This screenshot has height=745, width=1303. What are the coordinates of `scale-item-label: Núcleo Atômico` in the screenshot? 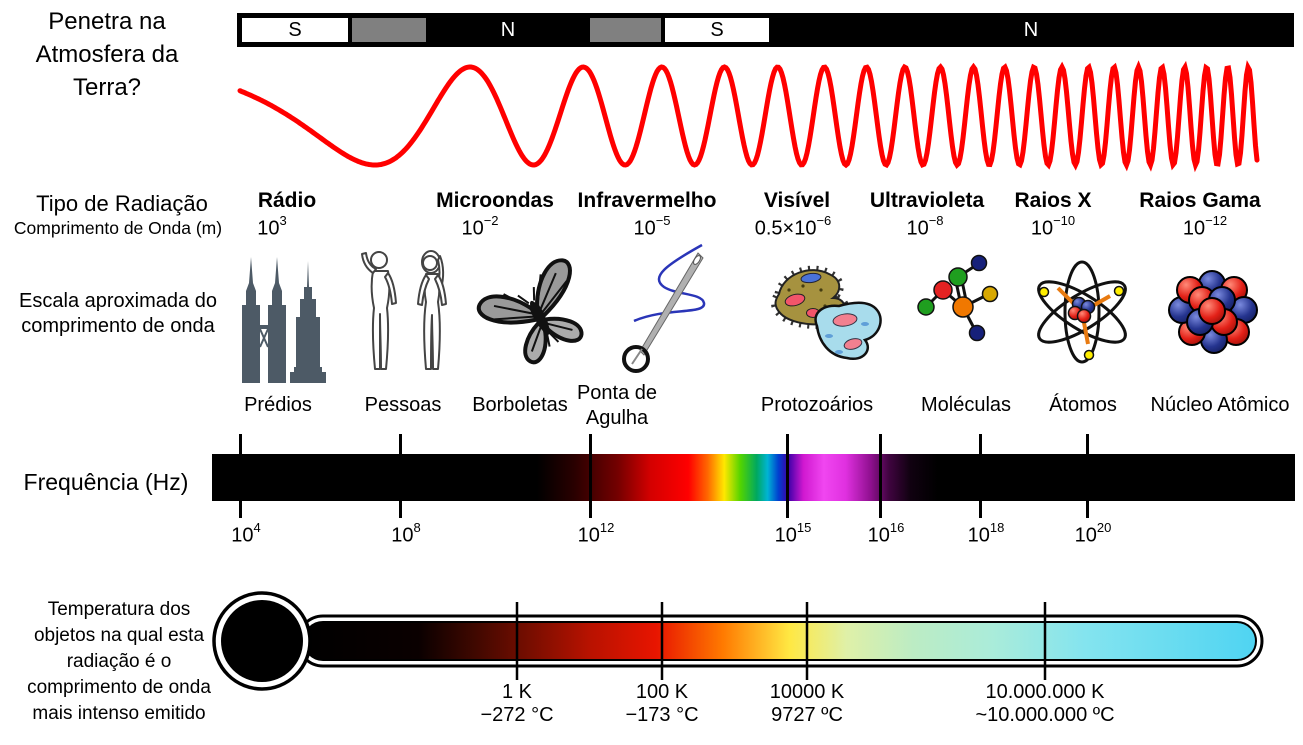 It's located at (1220, 405).